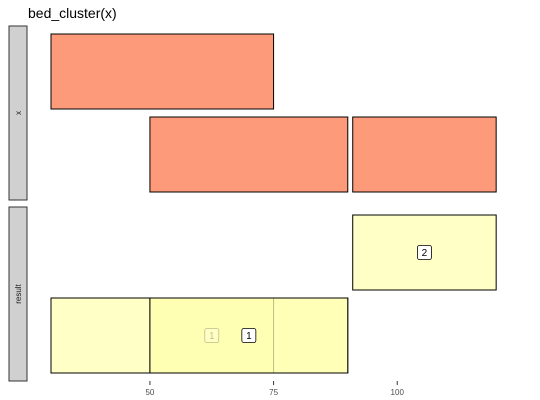 Image resolution: width=540 pixels, height=400 pixels. I want to click on facet-label-result: result, so click(18, 293).